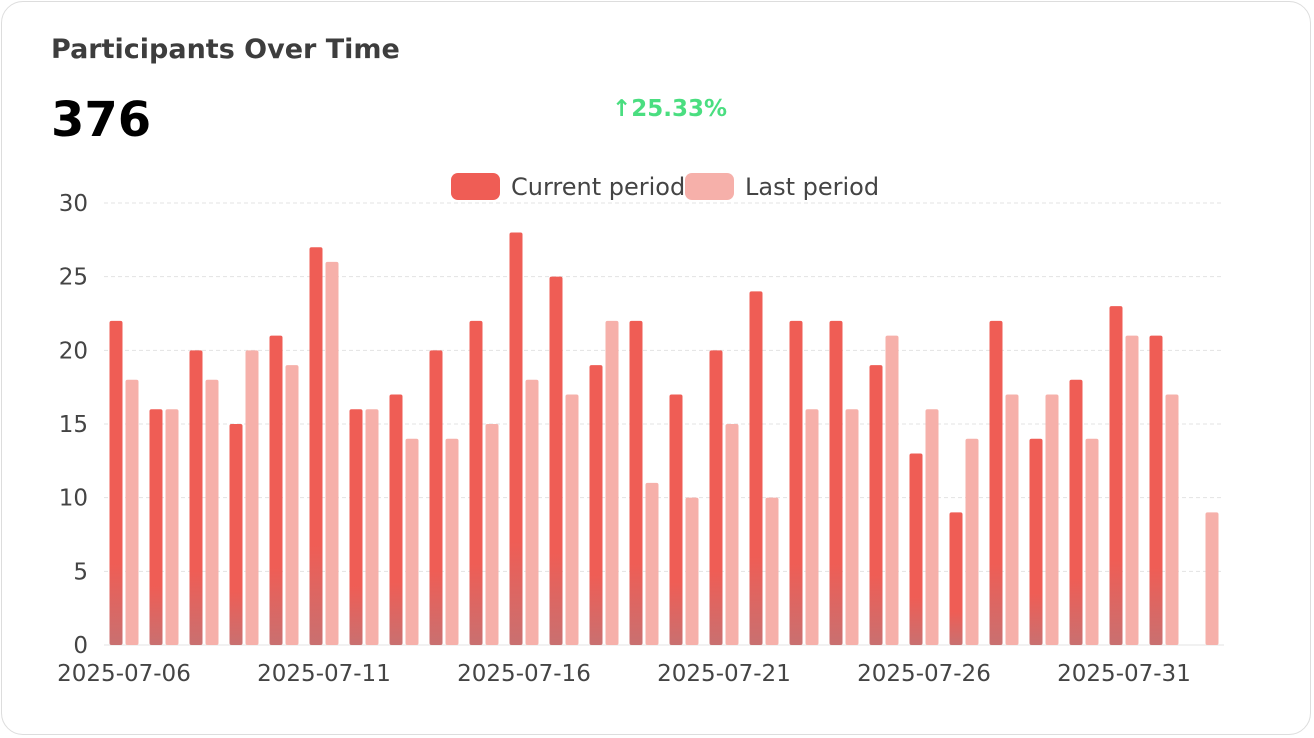  I want to click on chart-title: Participants Over Time, so click(225, 49).